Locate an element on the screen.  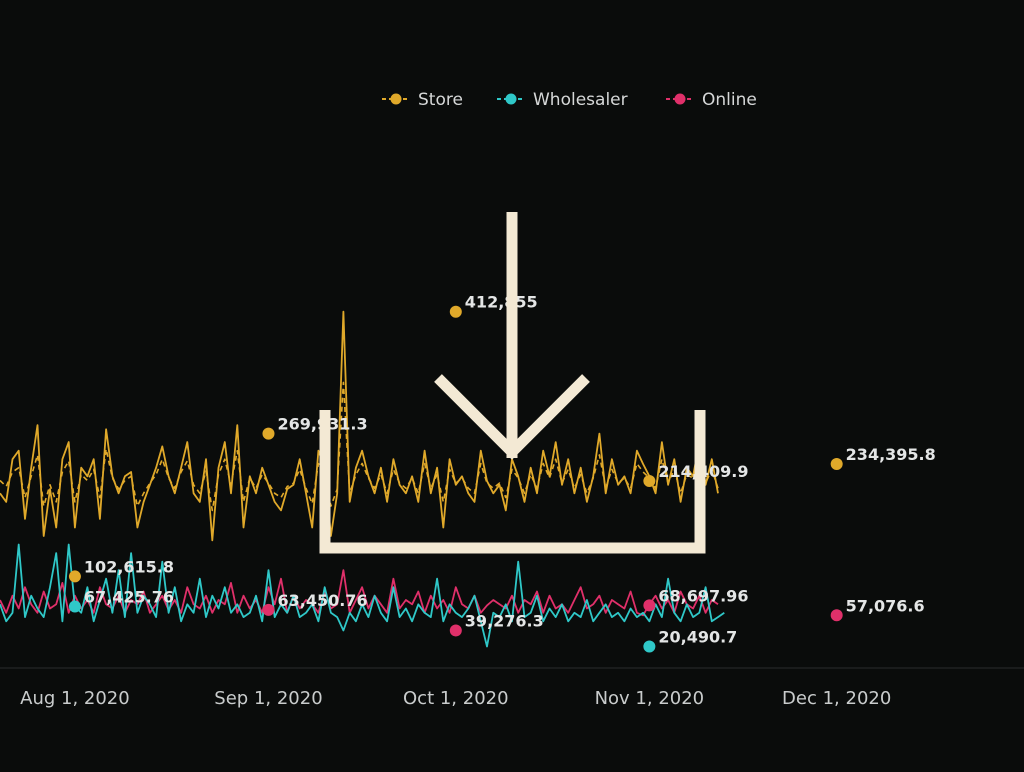
x-tick-label: Nov 1, 2020 is located at coordinates (650, 698).